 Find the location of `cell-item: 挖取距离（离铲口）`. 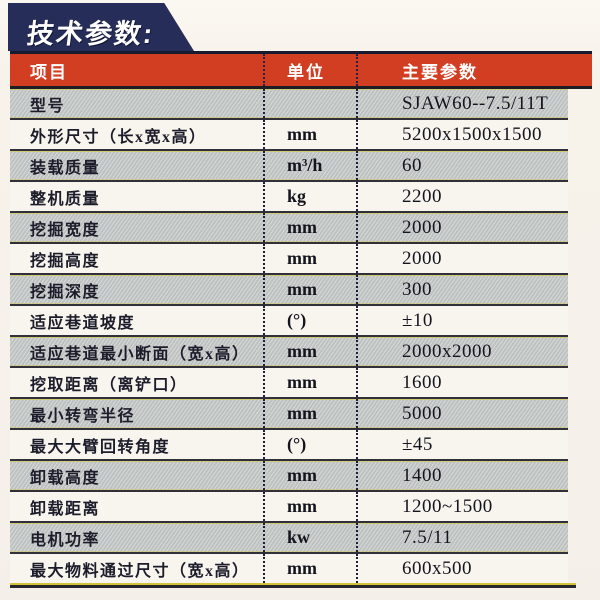

cell-item: 挖取距离（离铲口） is located at coordinates (109, 385).